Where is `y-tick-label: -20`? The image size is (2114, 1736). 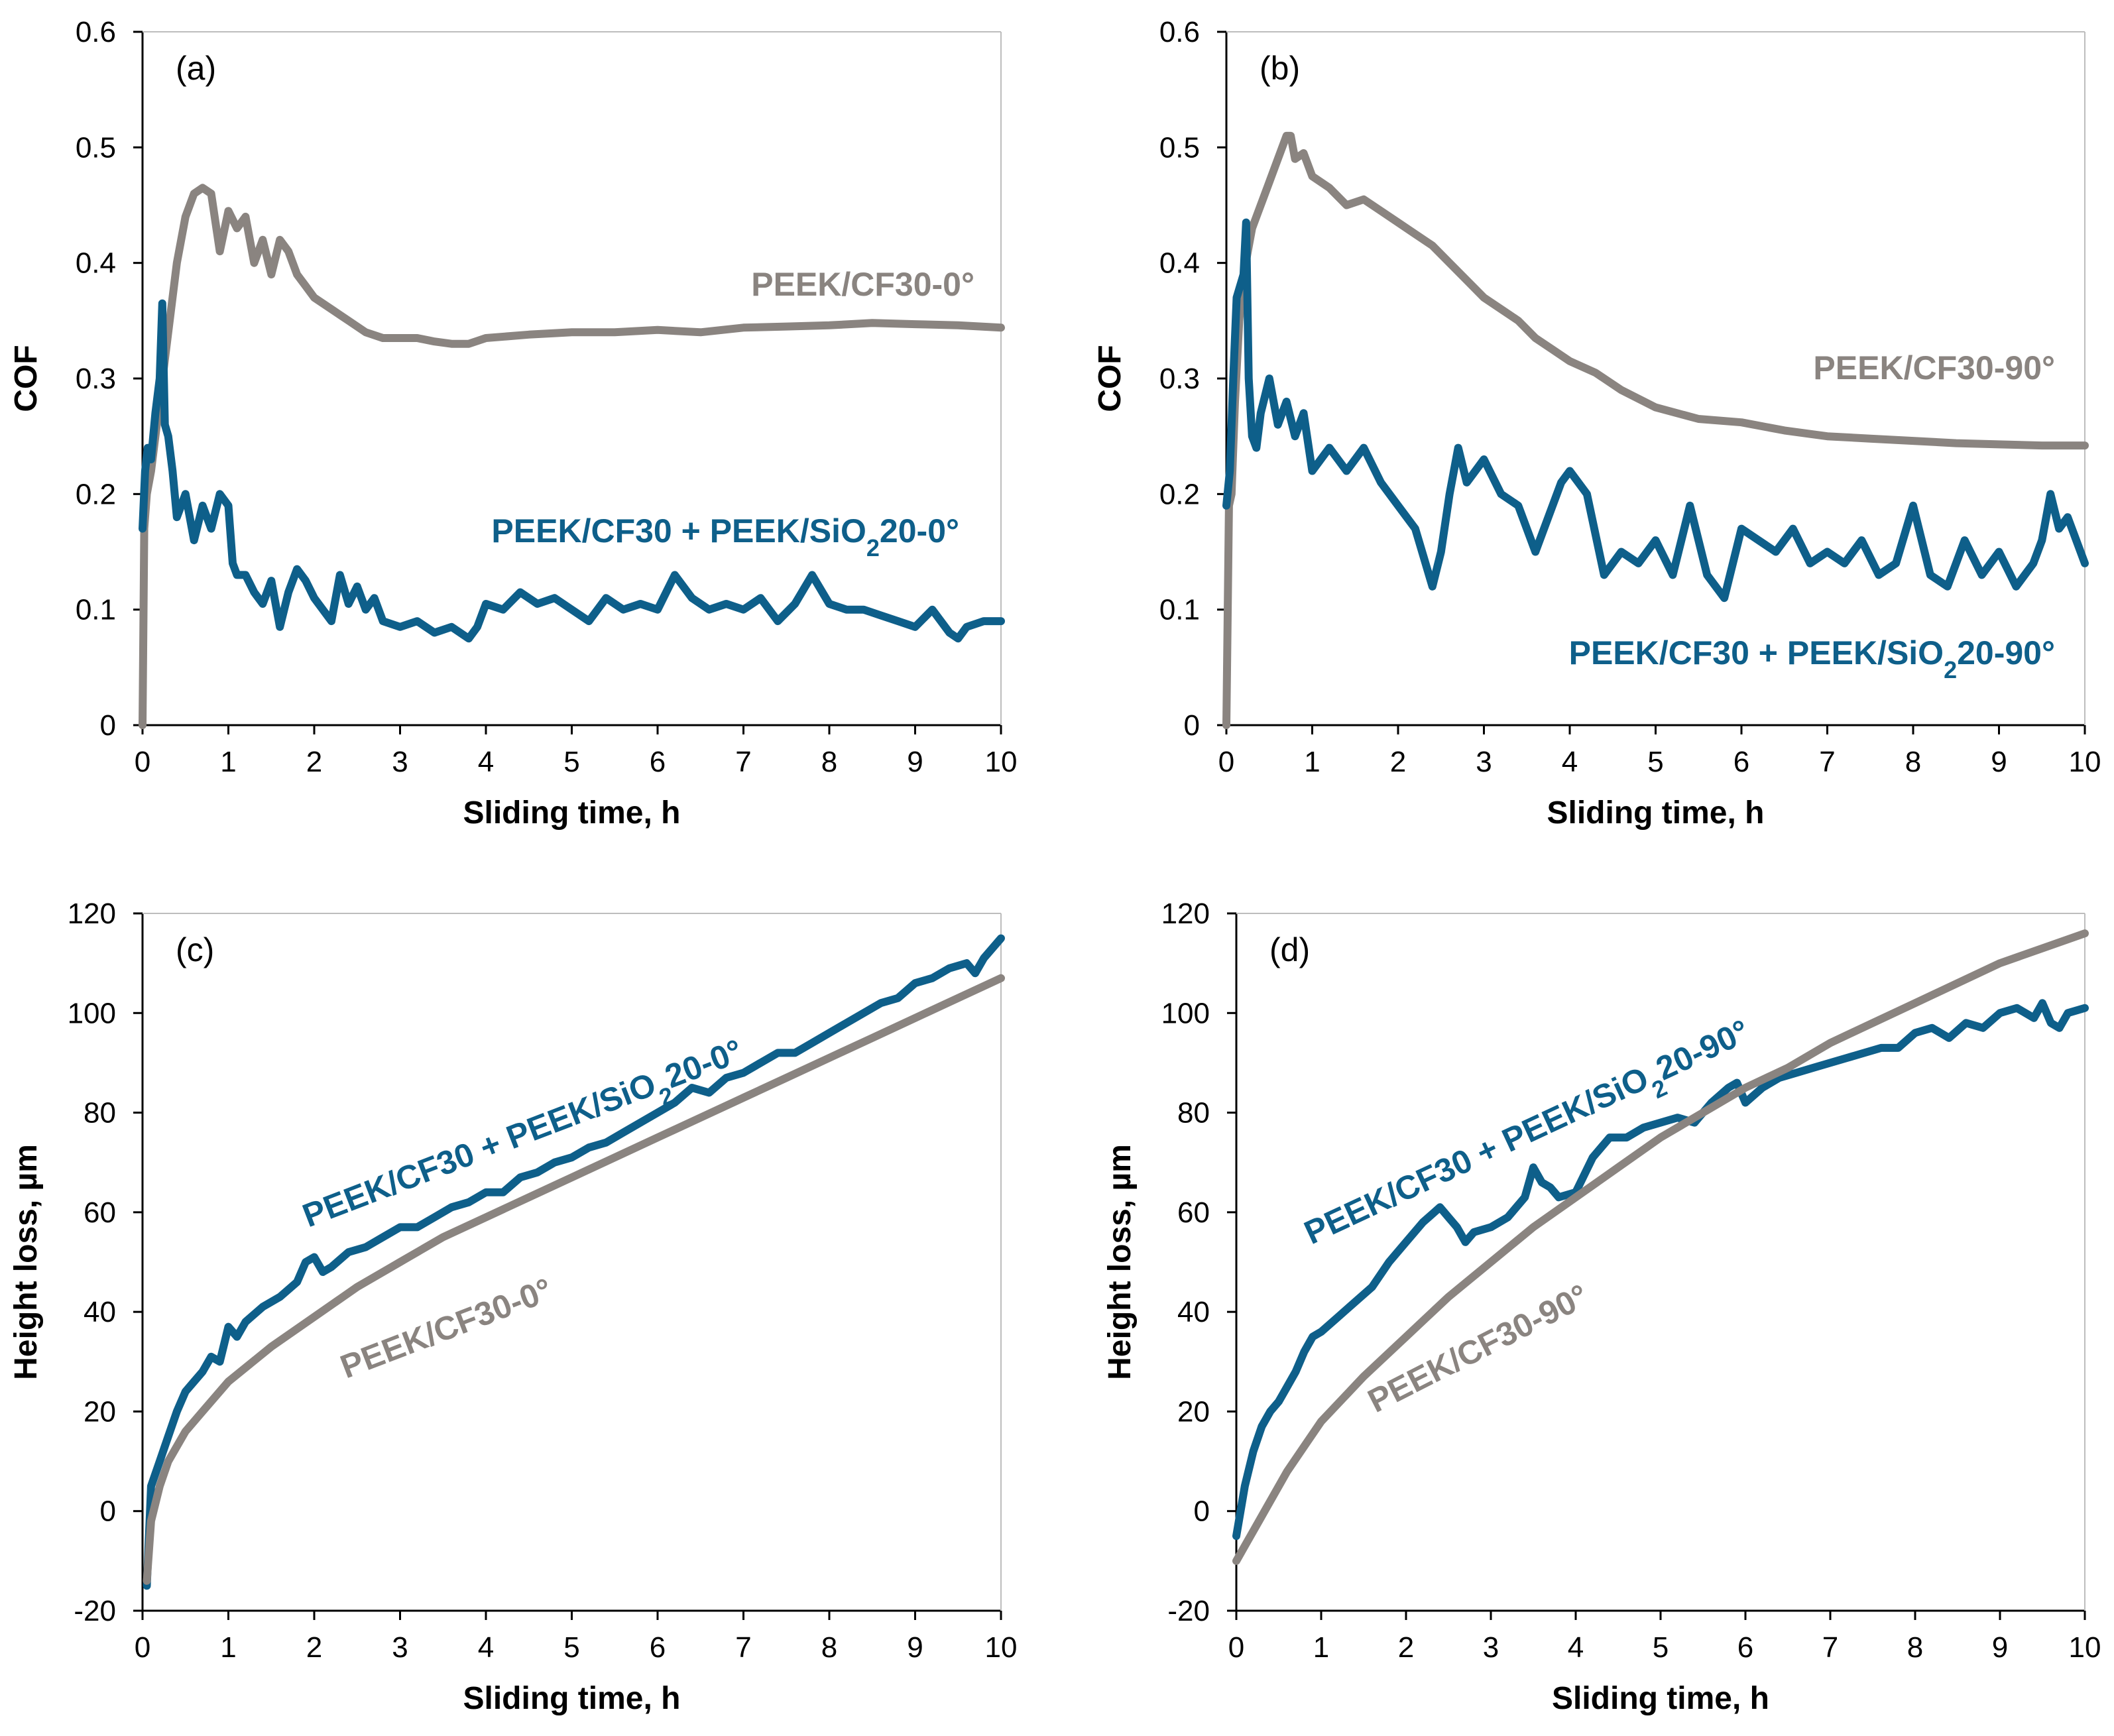
y-tick-label: -20 is located at coordinates (1188, 1611).